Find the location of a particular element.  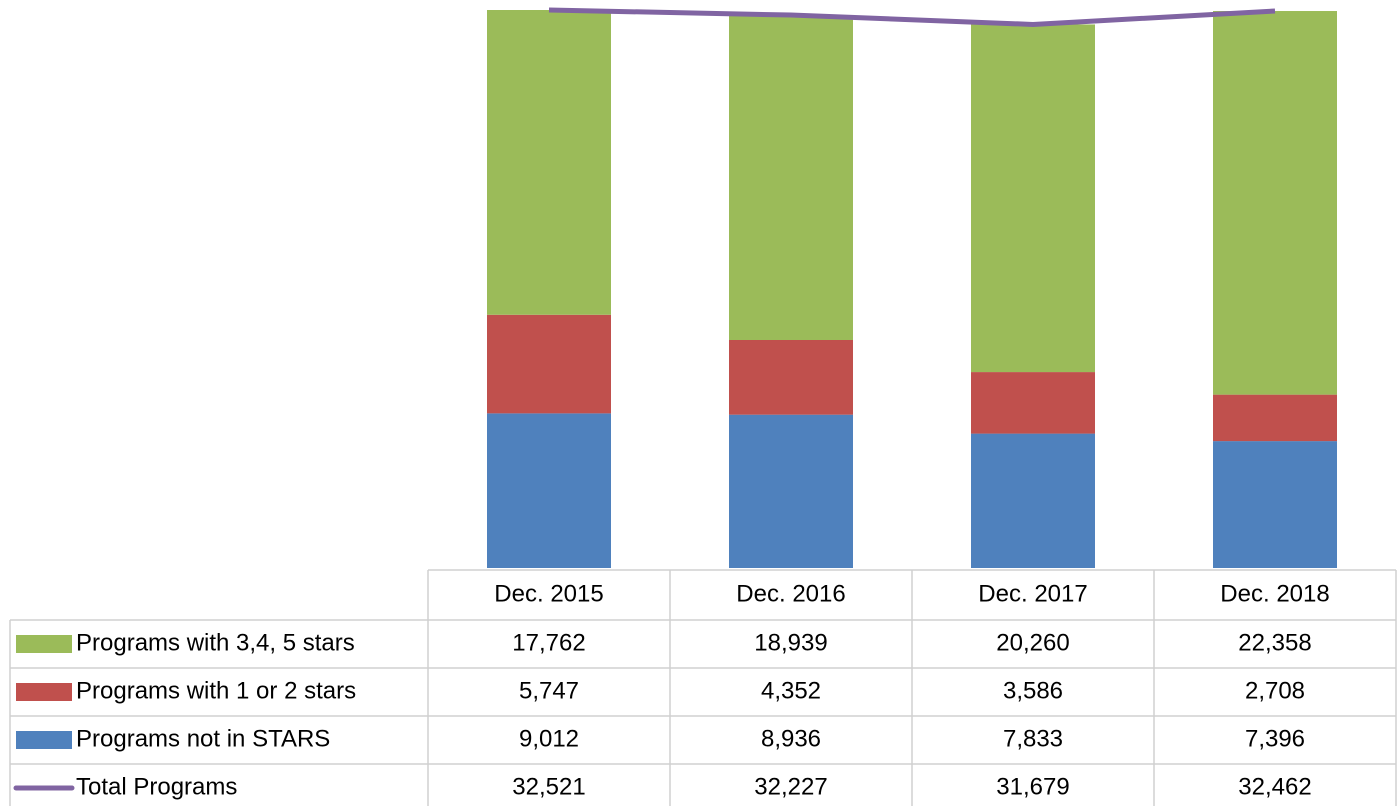

table-value: 18,939 is located at coordinates (790, 642).